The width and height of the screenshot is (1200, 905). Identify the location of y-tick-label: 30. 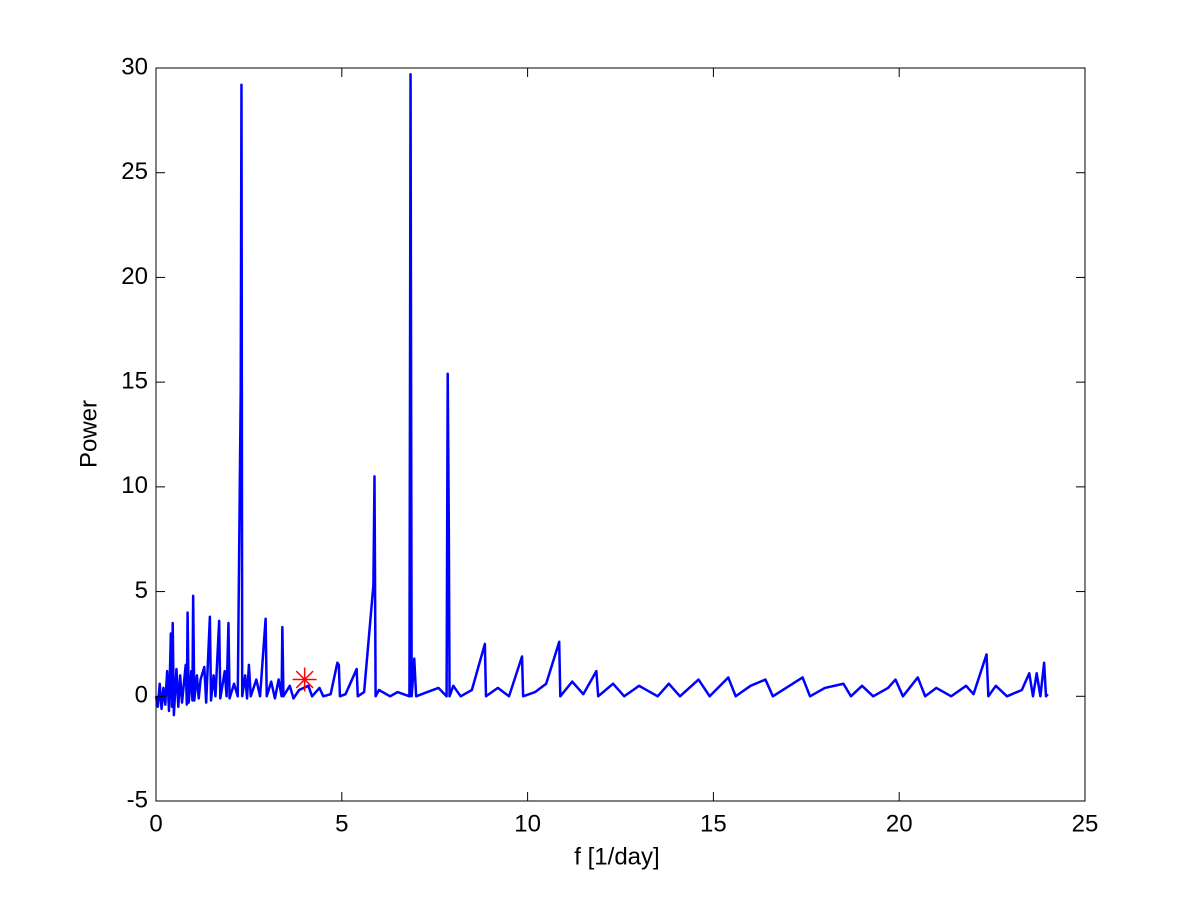
(134, 66).